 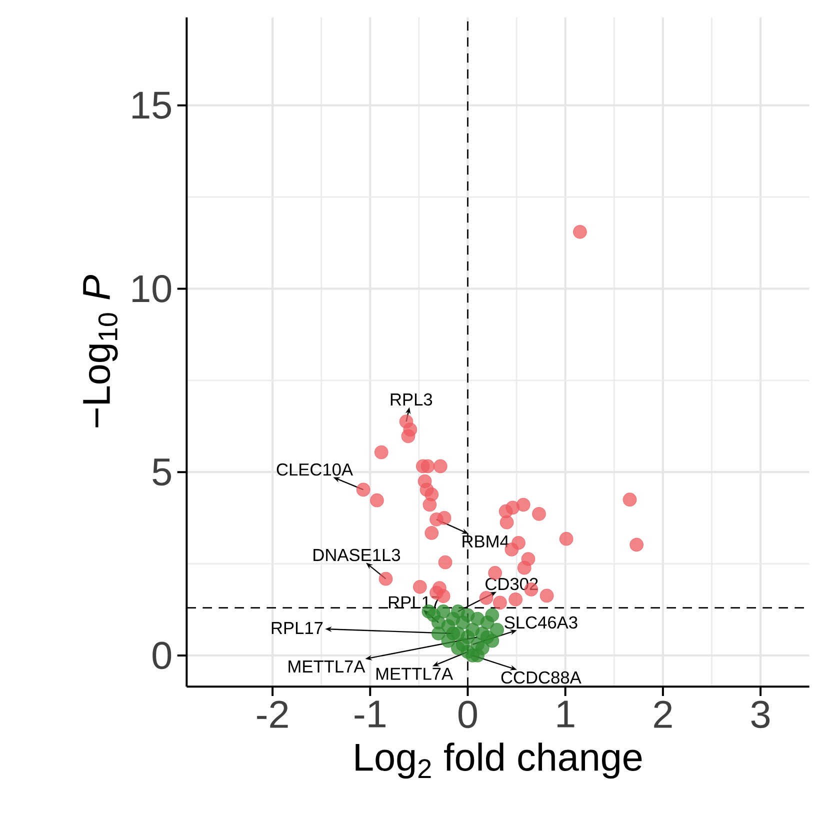 I want to click on x-tick-label: 0, so click(x=467, y=714).